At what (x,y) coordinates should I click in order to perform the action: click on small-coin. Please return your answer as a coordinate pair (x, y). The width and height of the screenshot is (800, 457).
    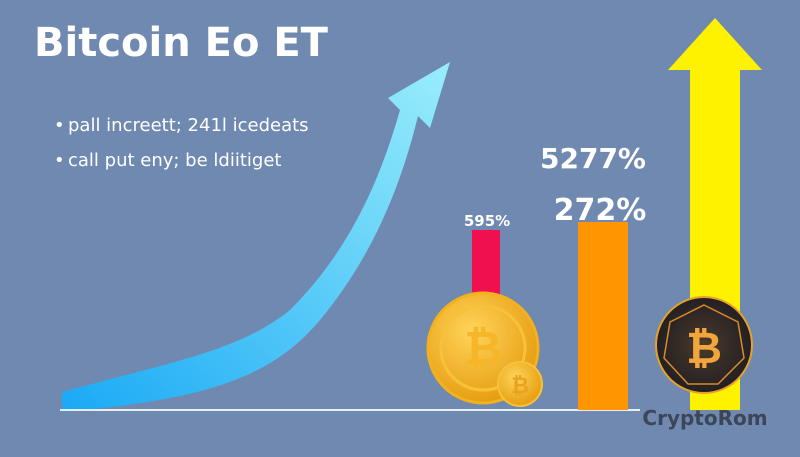
    Looking at the image, I should click on (520, 384).